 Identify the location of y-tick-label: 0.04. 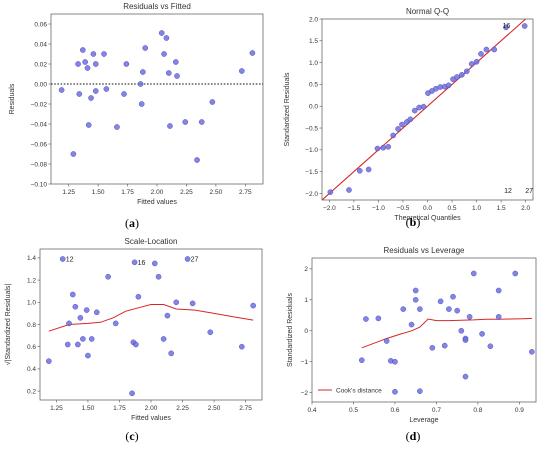
(40, 44).